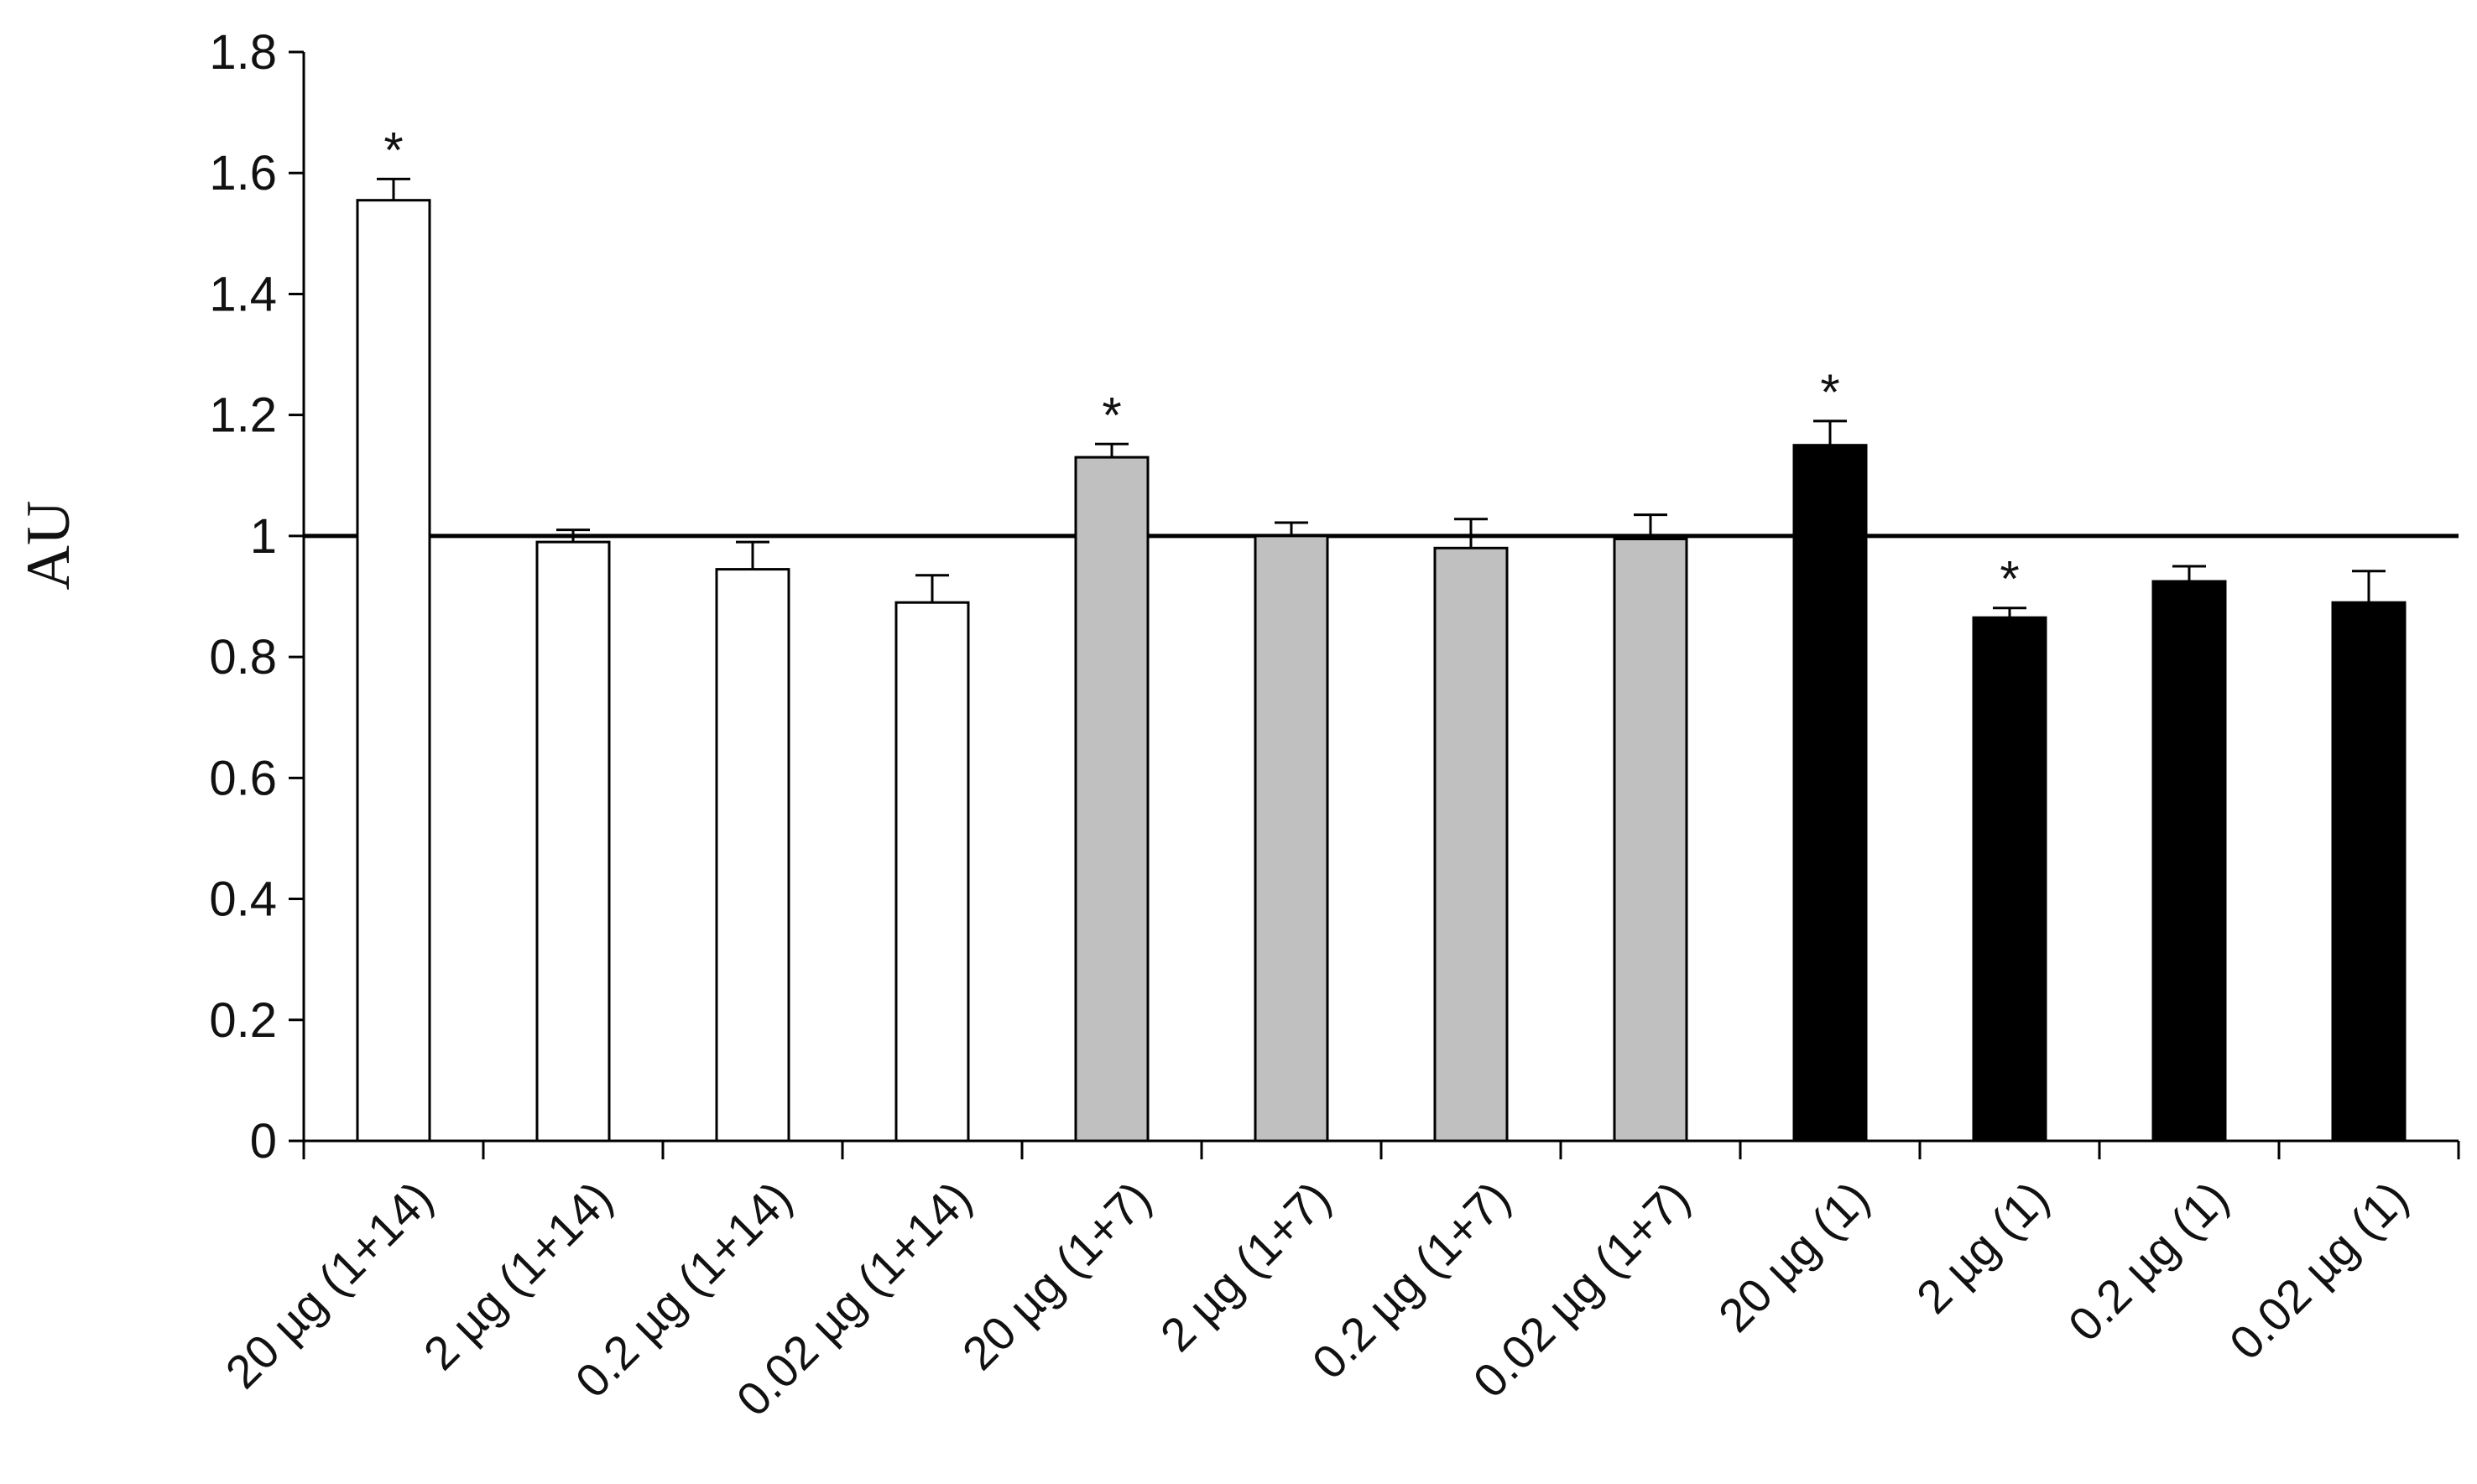 The image size is (2477, 1484). Describe the element at coordinates (1794, 1256) in the screenshot. I see `x-tick-label-9: 20 µg (1)` at that location.